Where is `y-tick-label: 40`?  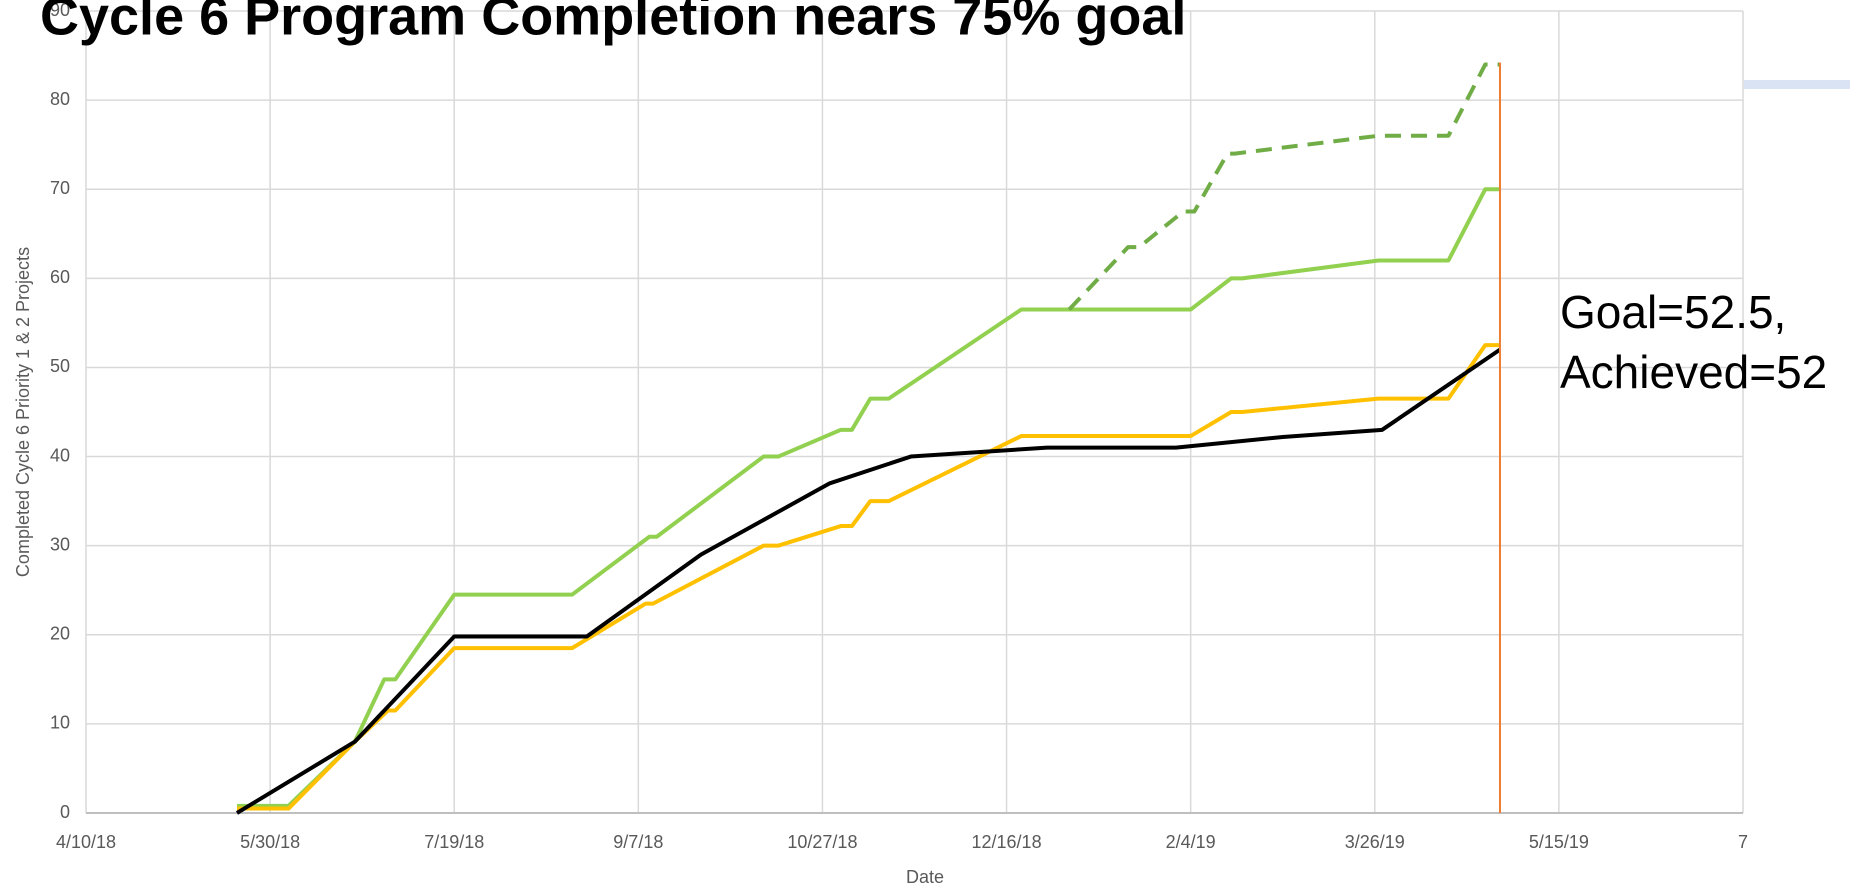
y-tick-label: 40 is located at coordinates (60, 455).